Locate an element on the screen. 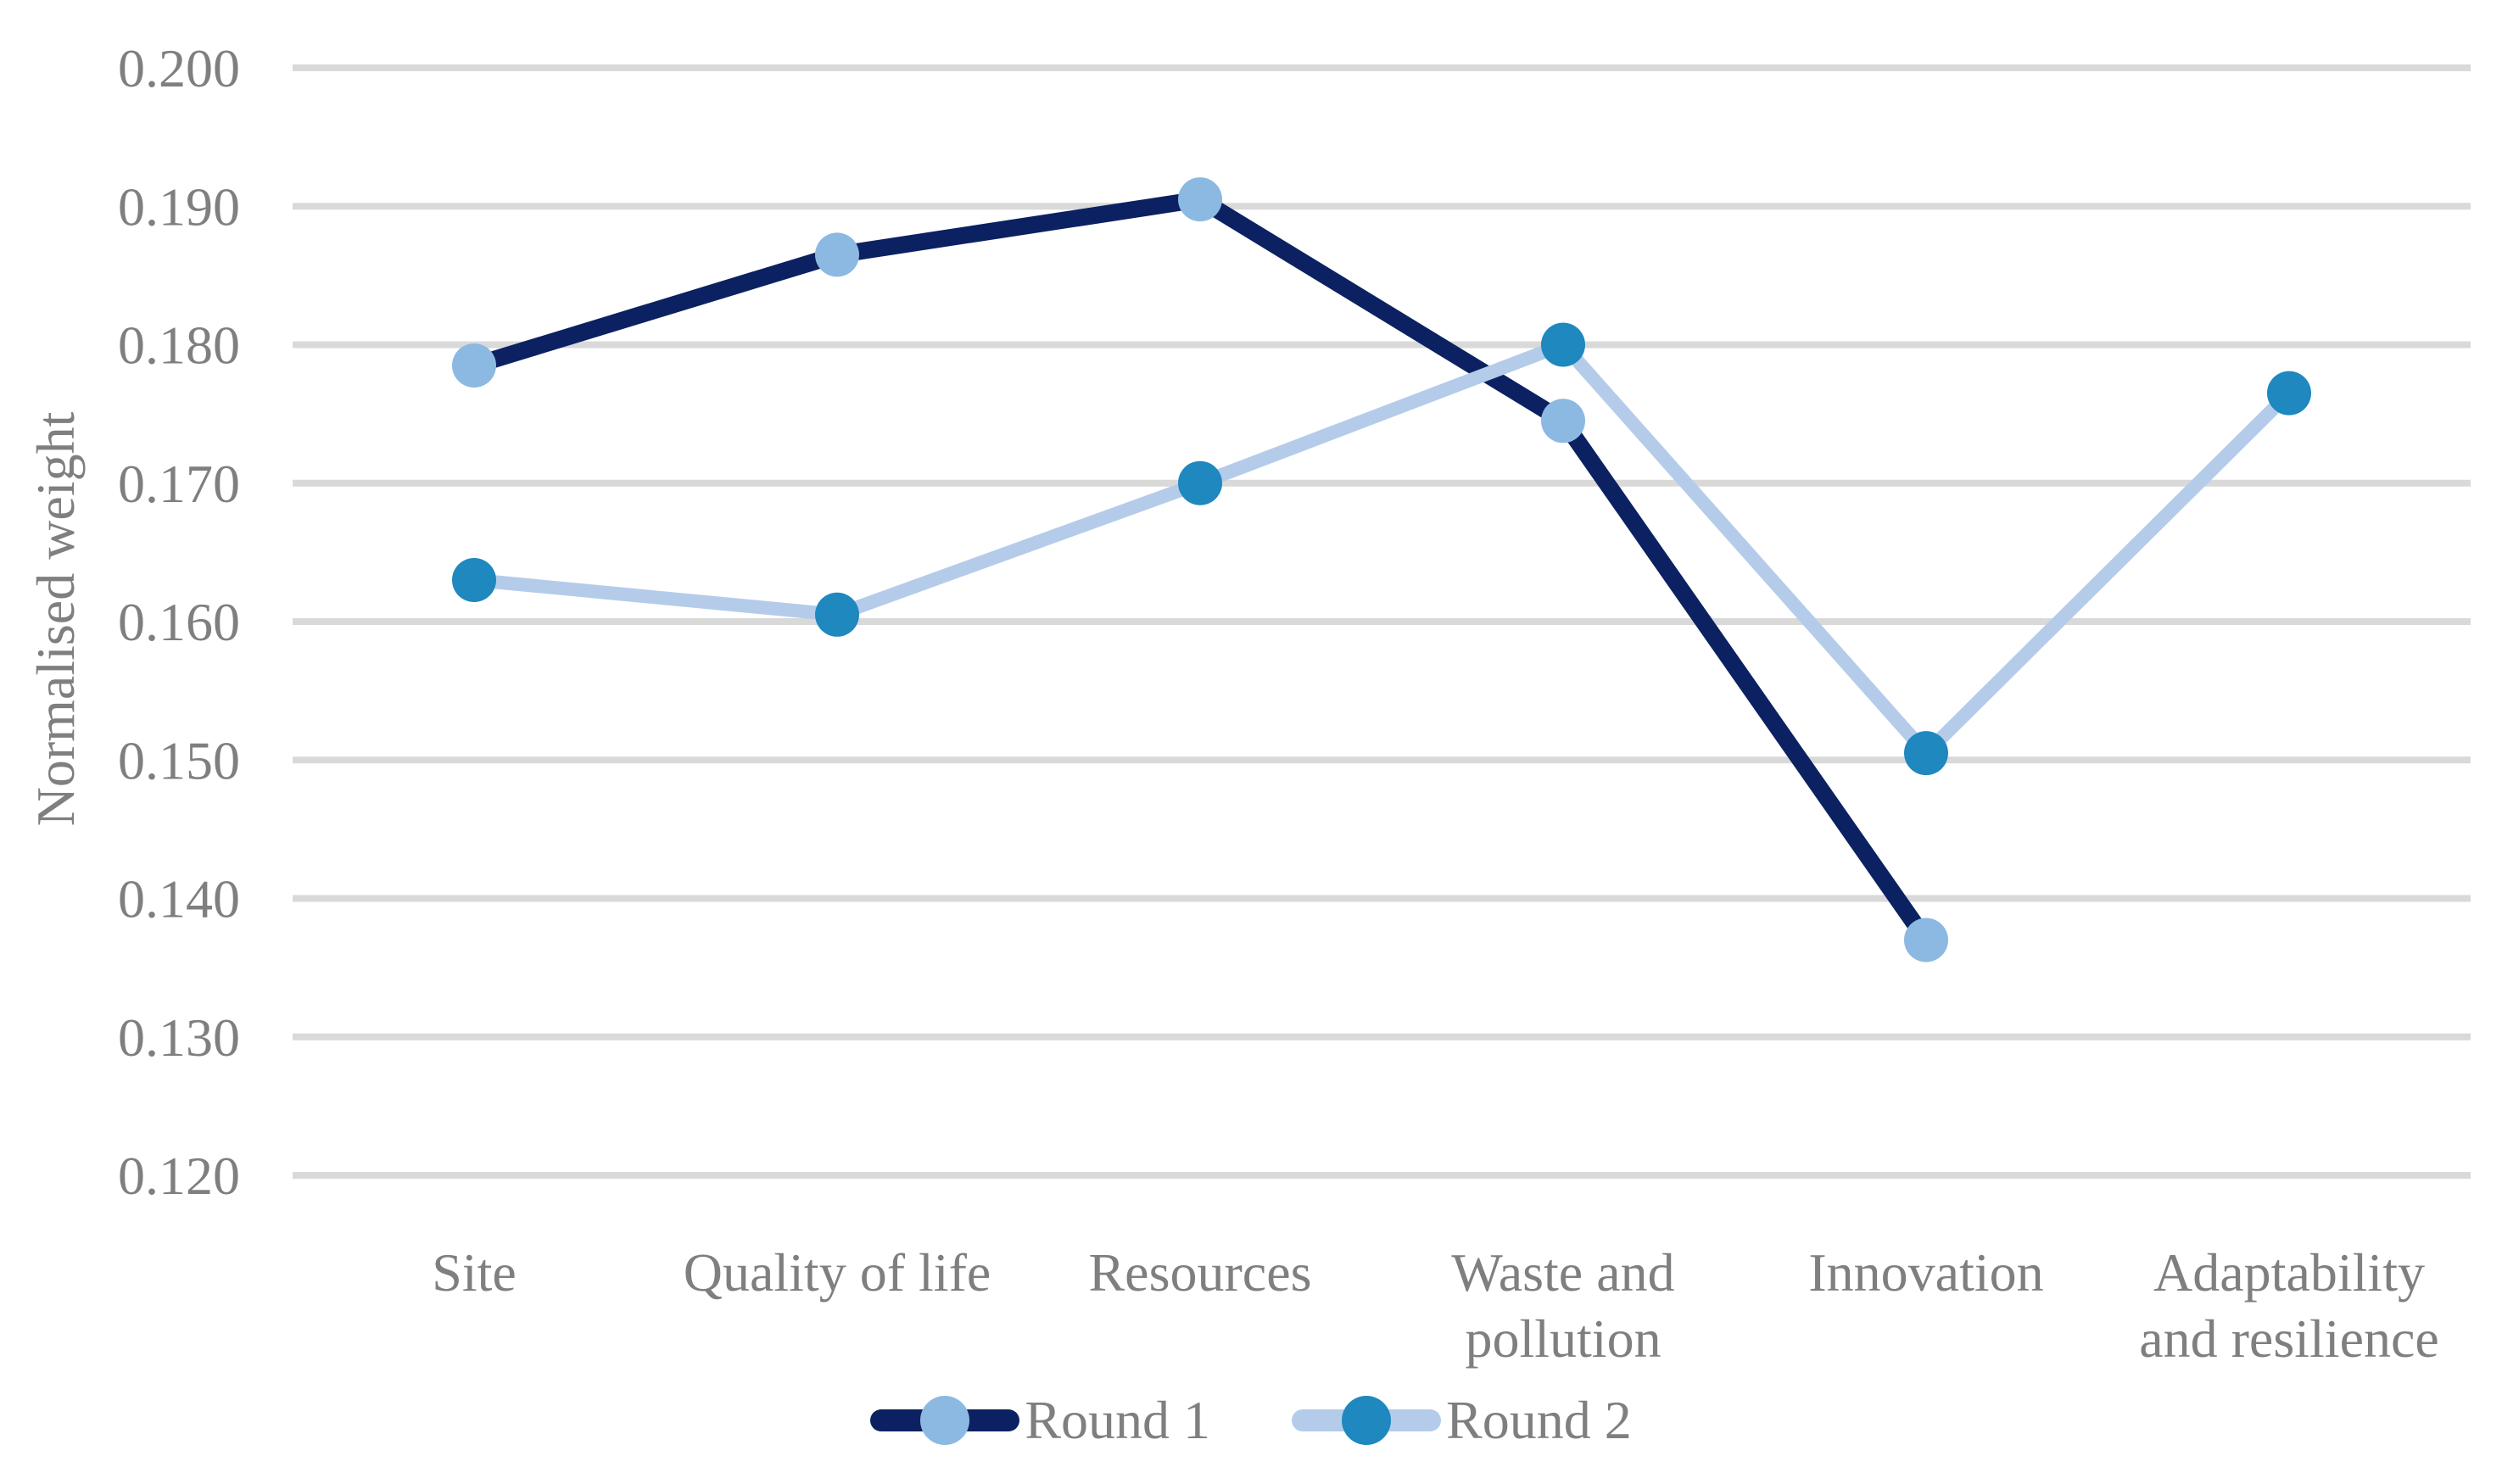 The height and width of the screenshot is (1484, 2502). x-category-label: and resilience is located at coordinates (2289, 1338).